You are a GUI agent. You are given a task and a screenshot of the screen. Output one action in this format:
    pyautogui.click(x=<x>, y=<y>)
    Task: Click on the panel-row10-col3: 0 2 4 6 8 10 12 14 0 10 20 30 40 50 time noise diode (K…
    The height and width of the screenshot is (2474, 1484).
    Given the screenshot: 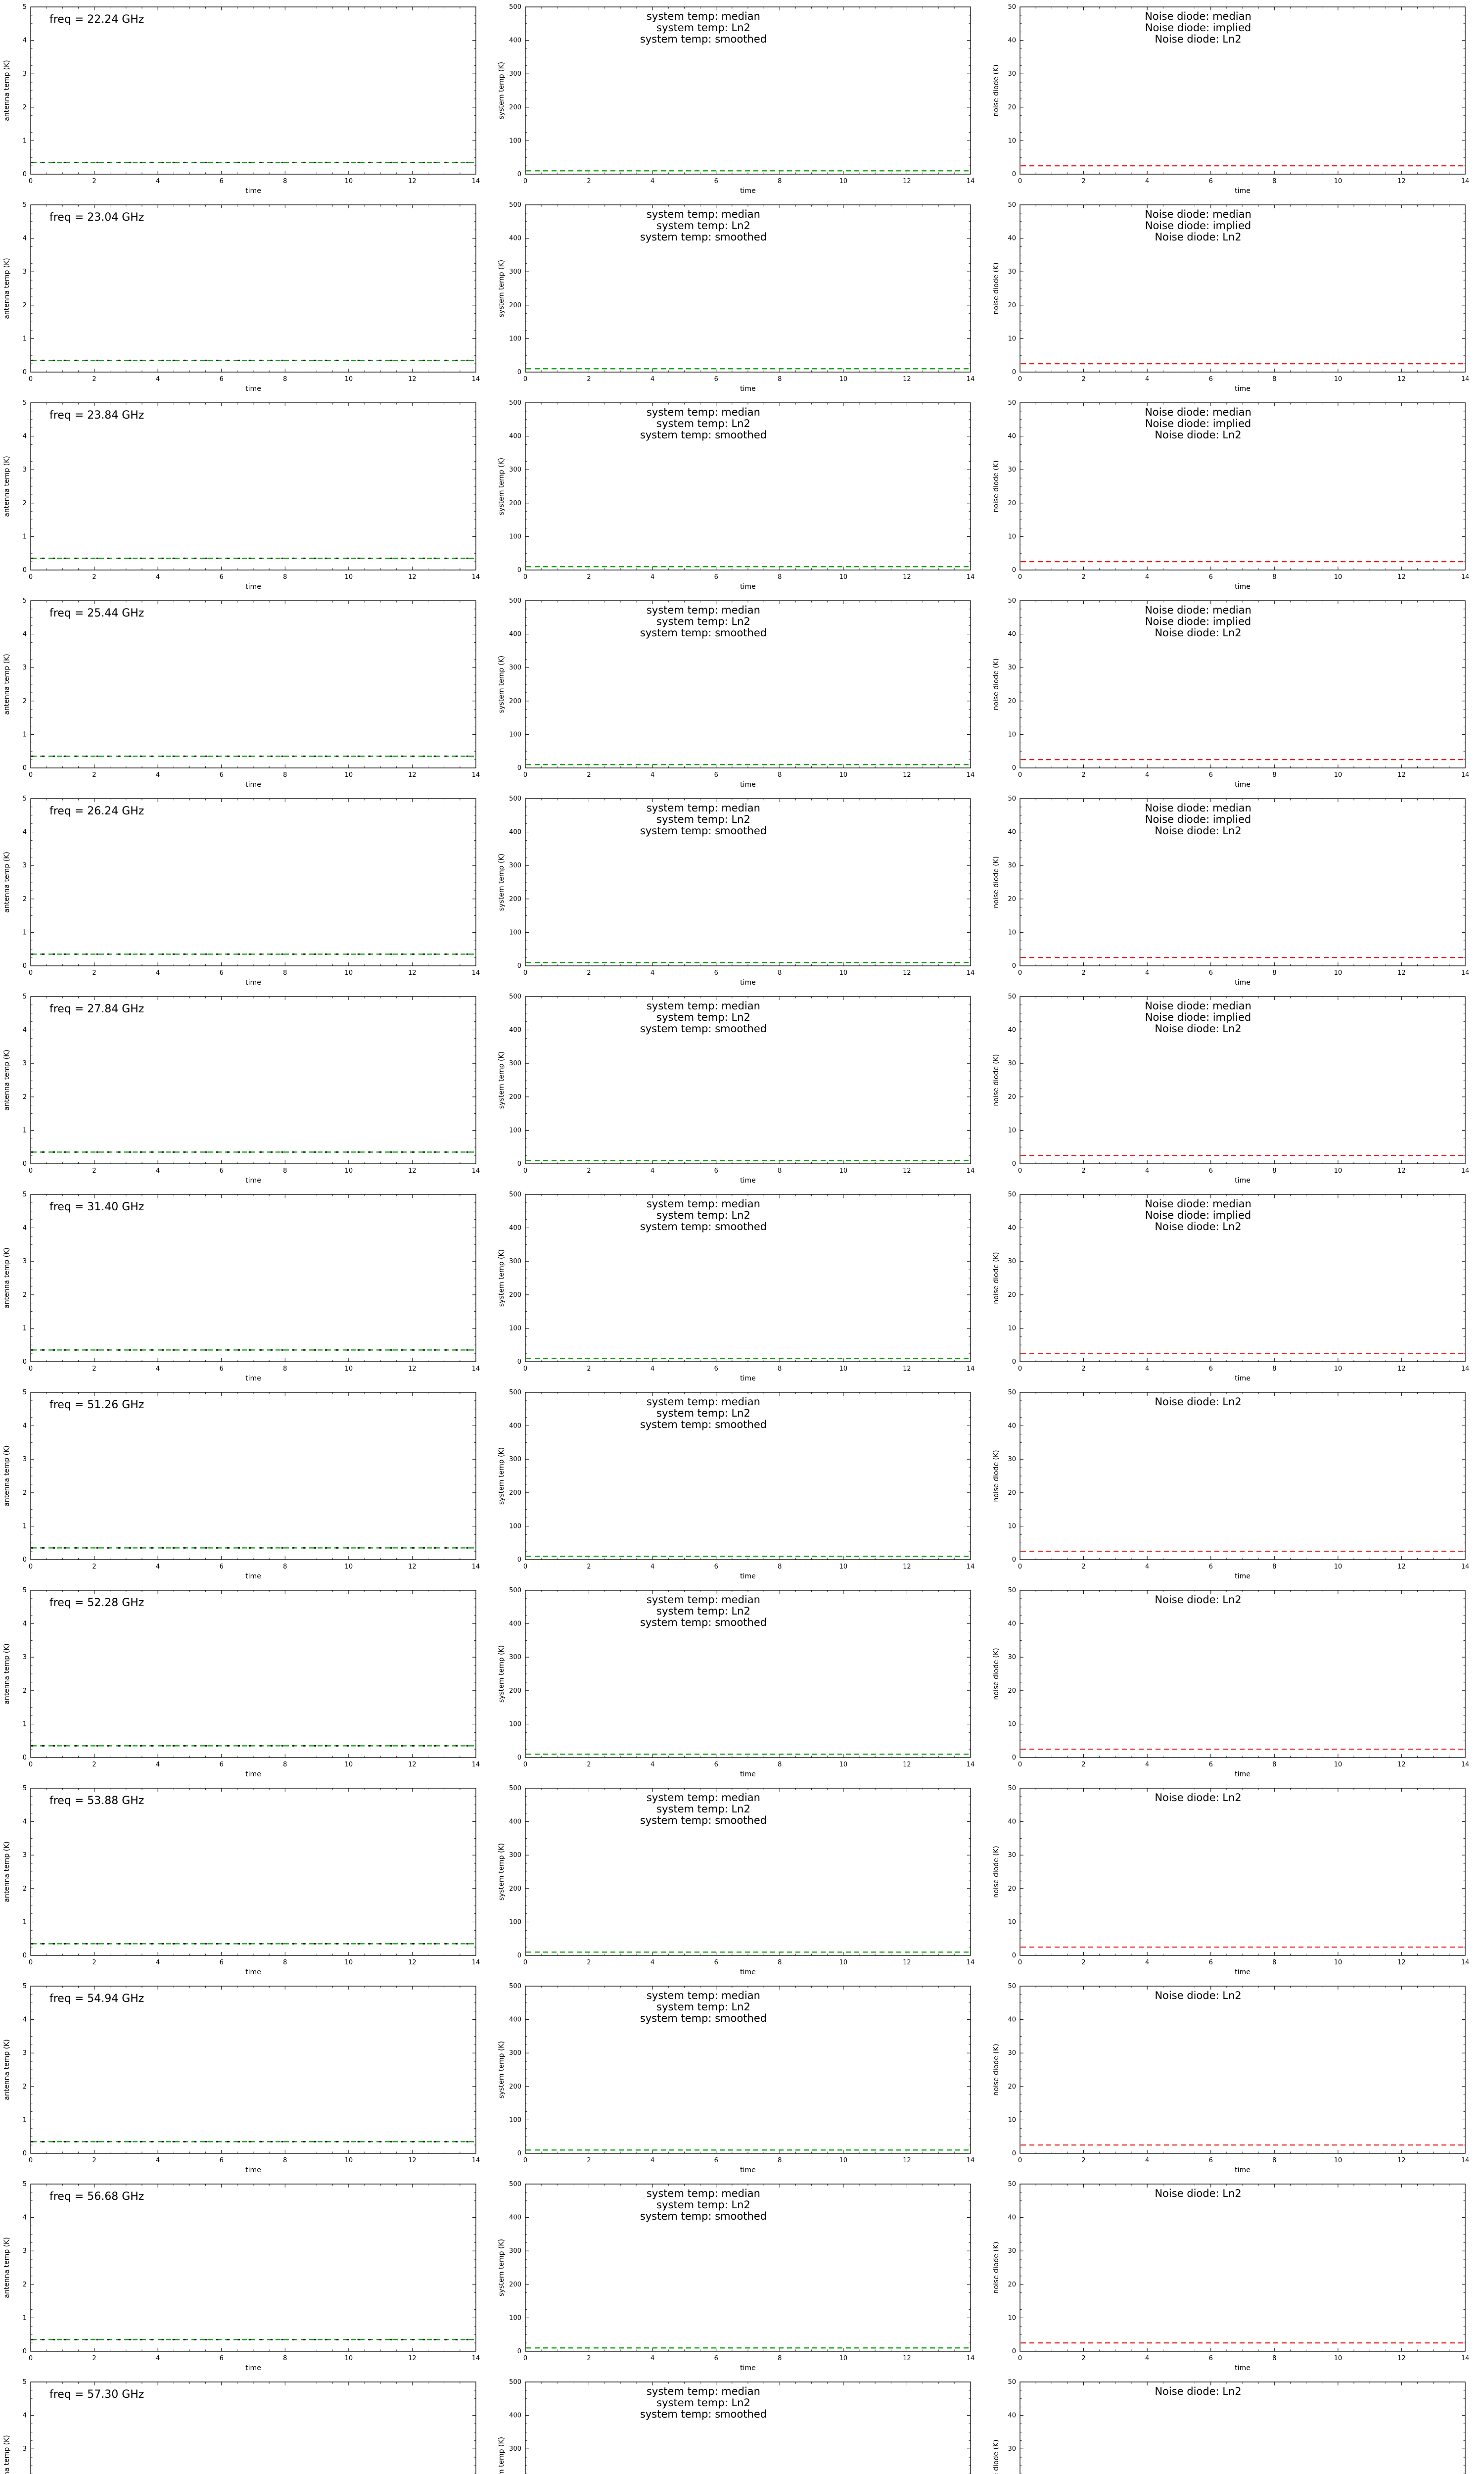 What is the action you would take?
    pyautogui.click(x=1236, y=1880)
    